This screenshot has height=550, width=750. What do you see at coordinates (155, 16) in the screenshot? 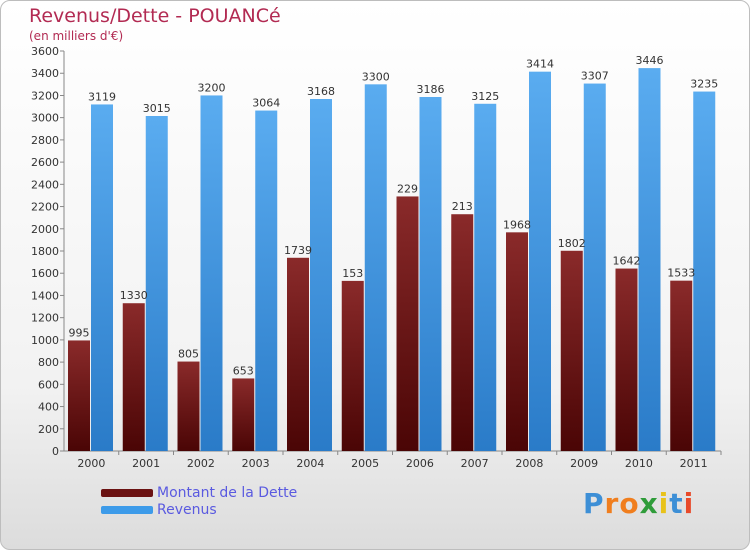
I see `chart-title: Revenus/Dette - POUANCé` at bounding box center [155, 16].